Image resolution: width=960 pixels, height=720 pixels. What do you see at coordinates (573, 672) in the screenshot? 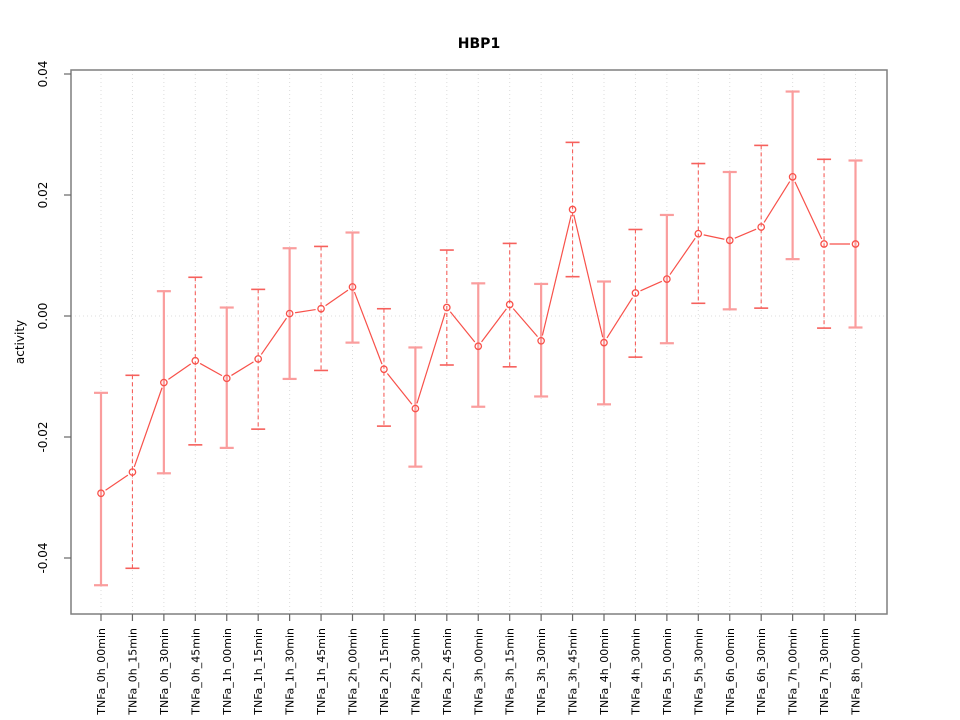
I see `x-tick-label: TNFa_3h_45min` at bounding box center [573, 672].